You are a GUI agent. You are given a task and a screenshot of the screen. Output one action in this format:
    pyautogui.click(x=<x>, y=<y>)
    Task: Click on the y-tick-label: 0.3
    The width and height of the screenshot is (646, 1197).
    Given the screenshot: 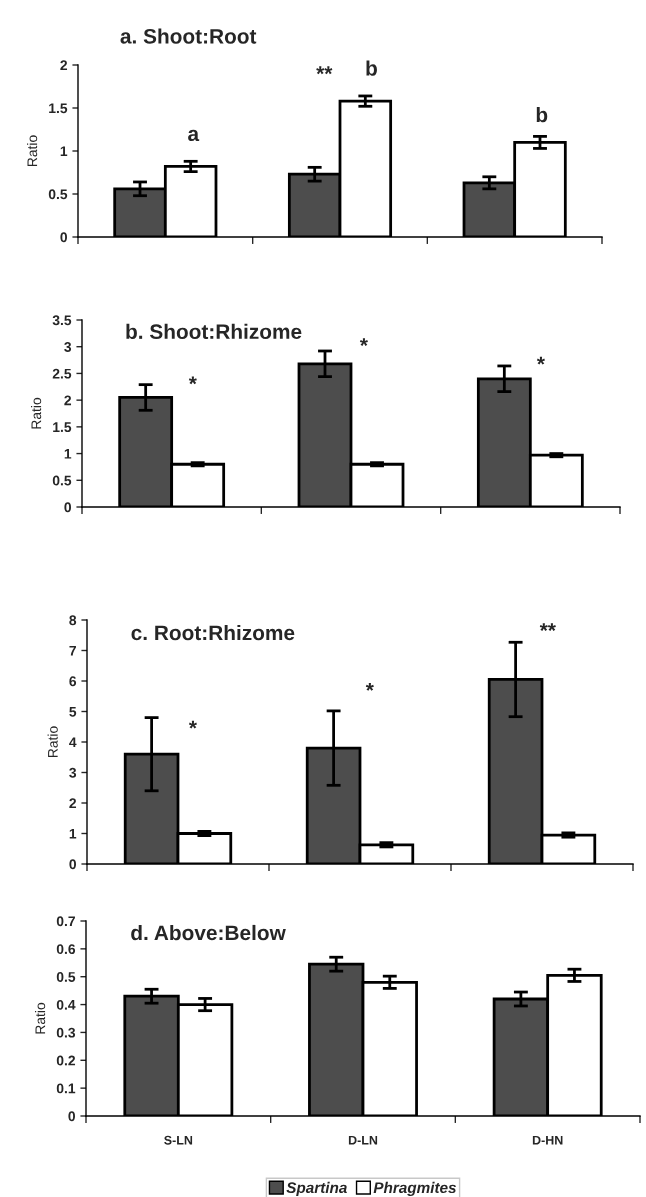 What is the action you would take?
    pyautogui.click(x=66, y=1032)
    